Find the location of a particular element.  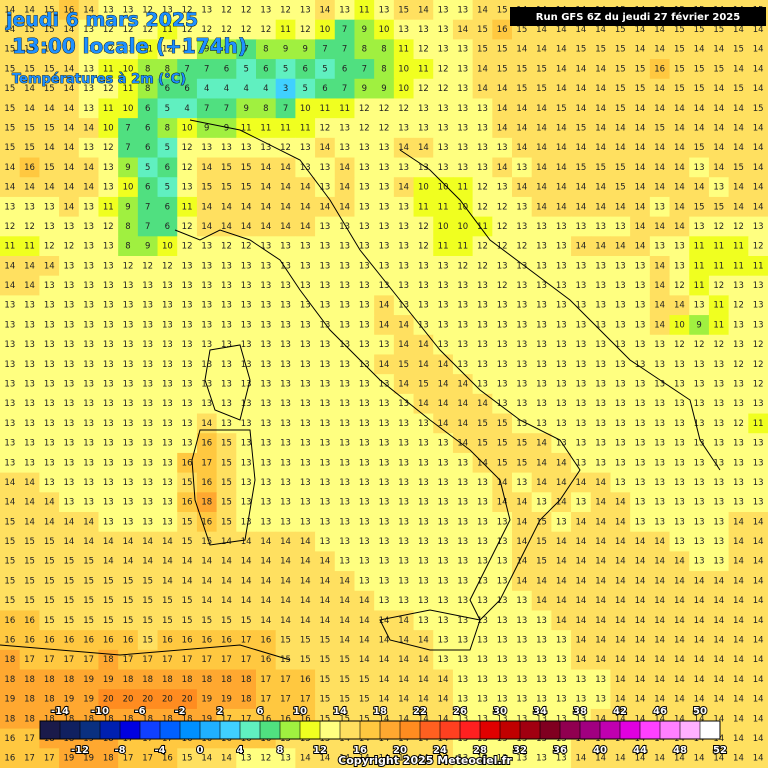

temperature-value: 9 is located at coordinates (383, 89).